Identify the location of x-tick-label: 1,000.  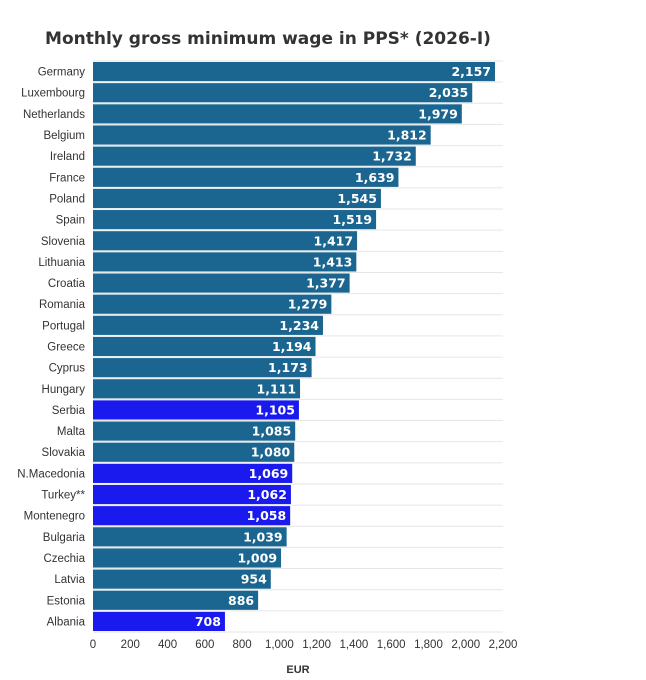
(279, 645).